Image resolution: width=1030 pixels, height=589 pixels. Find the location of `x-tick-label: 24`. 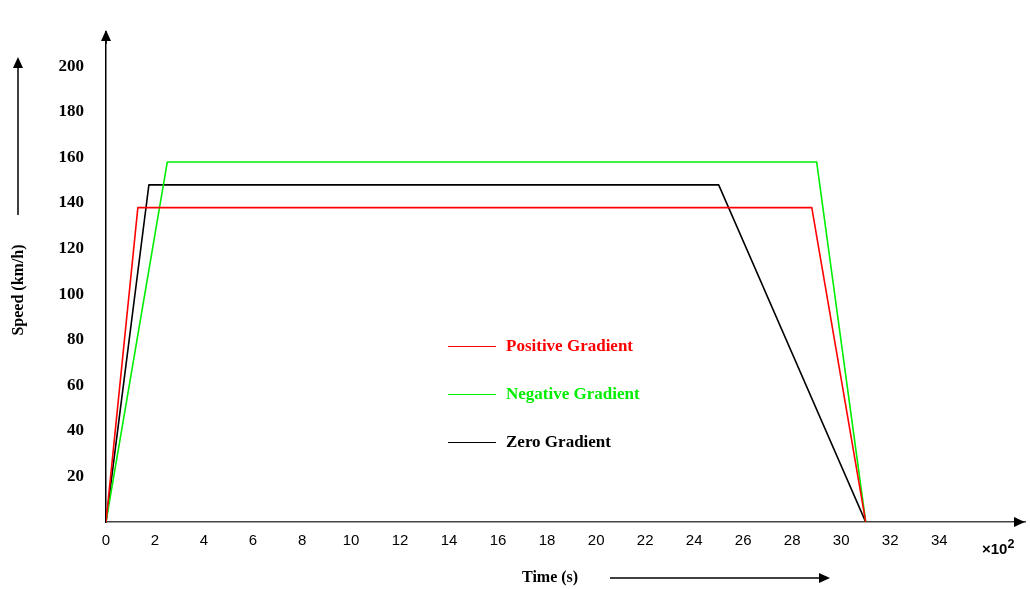

x-tick-label: 24 is located at coordinates (694, 540).